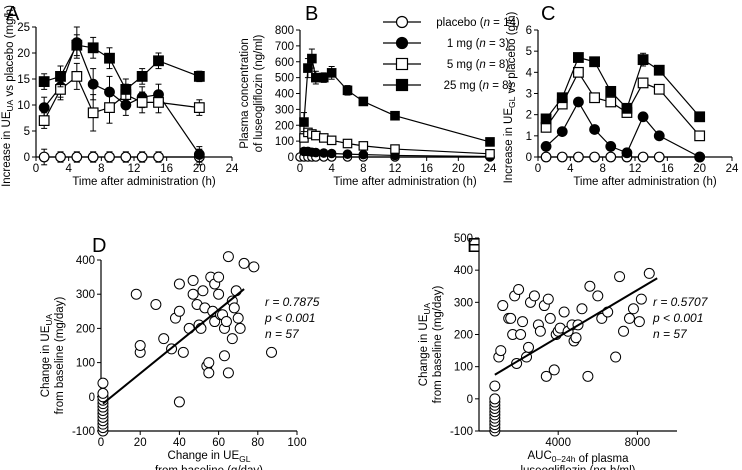 This screenshot has height=470, width=742. What do you see at coordinates (478, 86) in the screenshot?
I see `legend-label-3: 25 mg (n = 8)` at bounding box center [478, 86].